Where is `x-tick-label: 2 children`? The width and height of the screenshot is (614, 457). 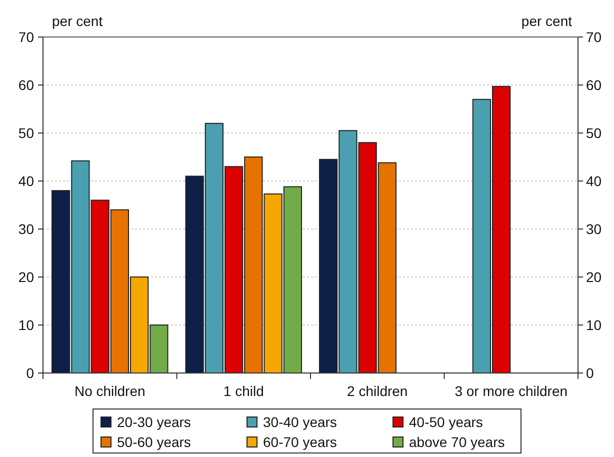 x-tick-label: 2 children is located at coordinates (377, 391).